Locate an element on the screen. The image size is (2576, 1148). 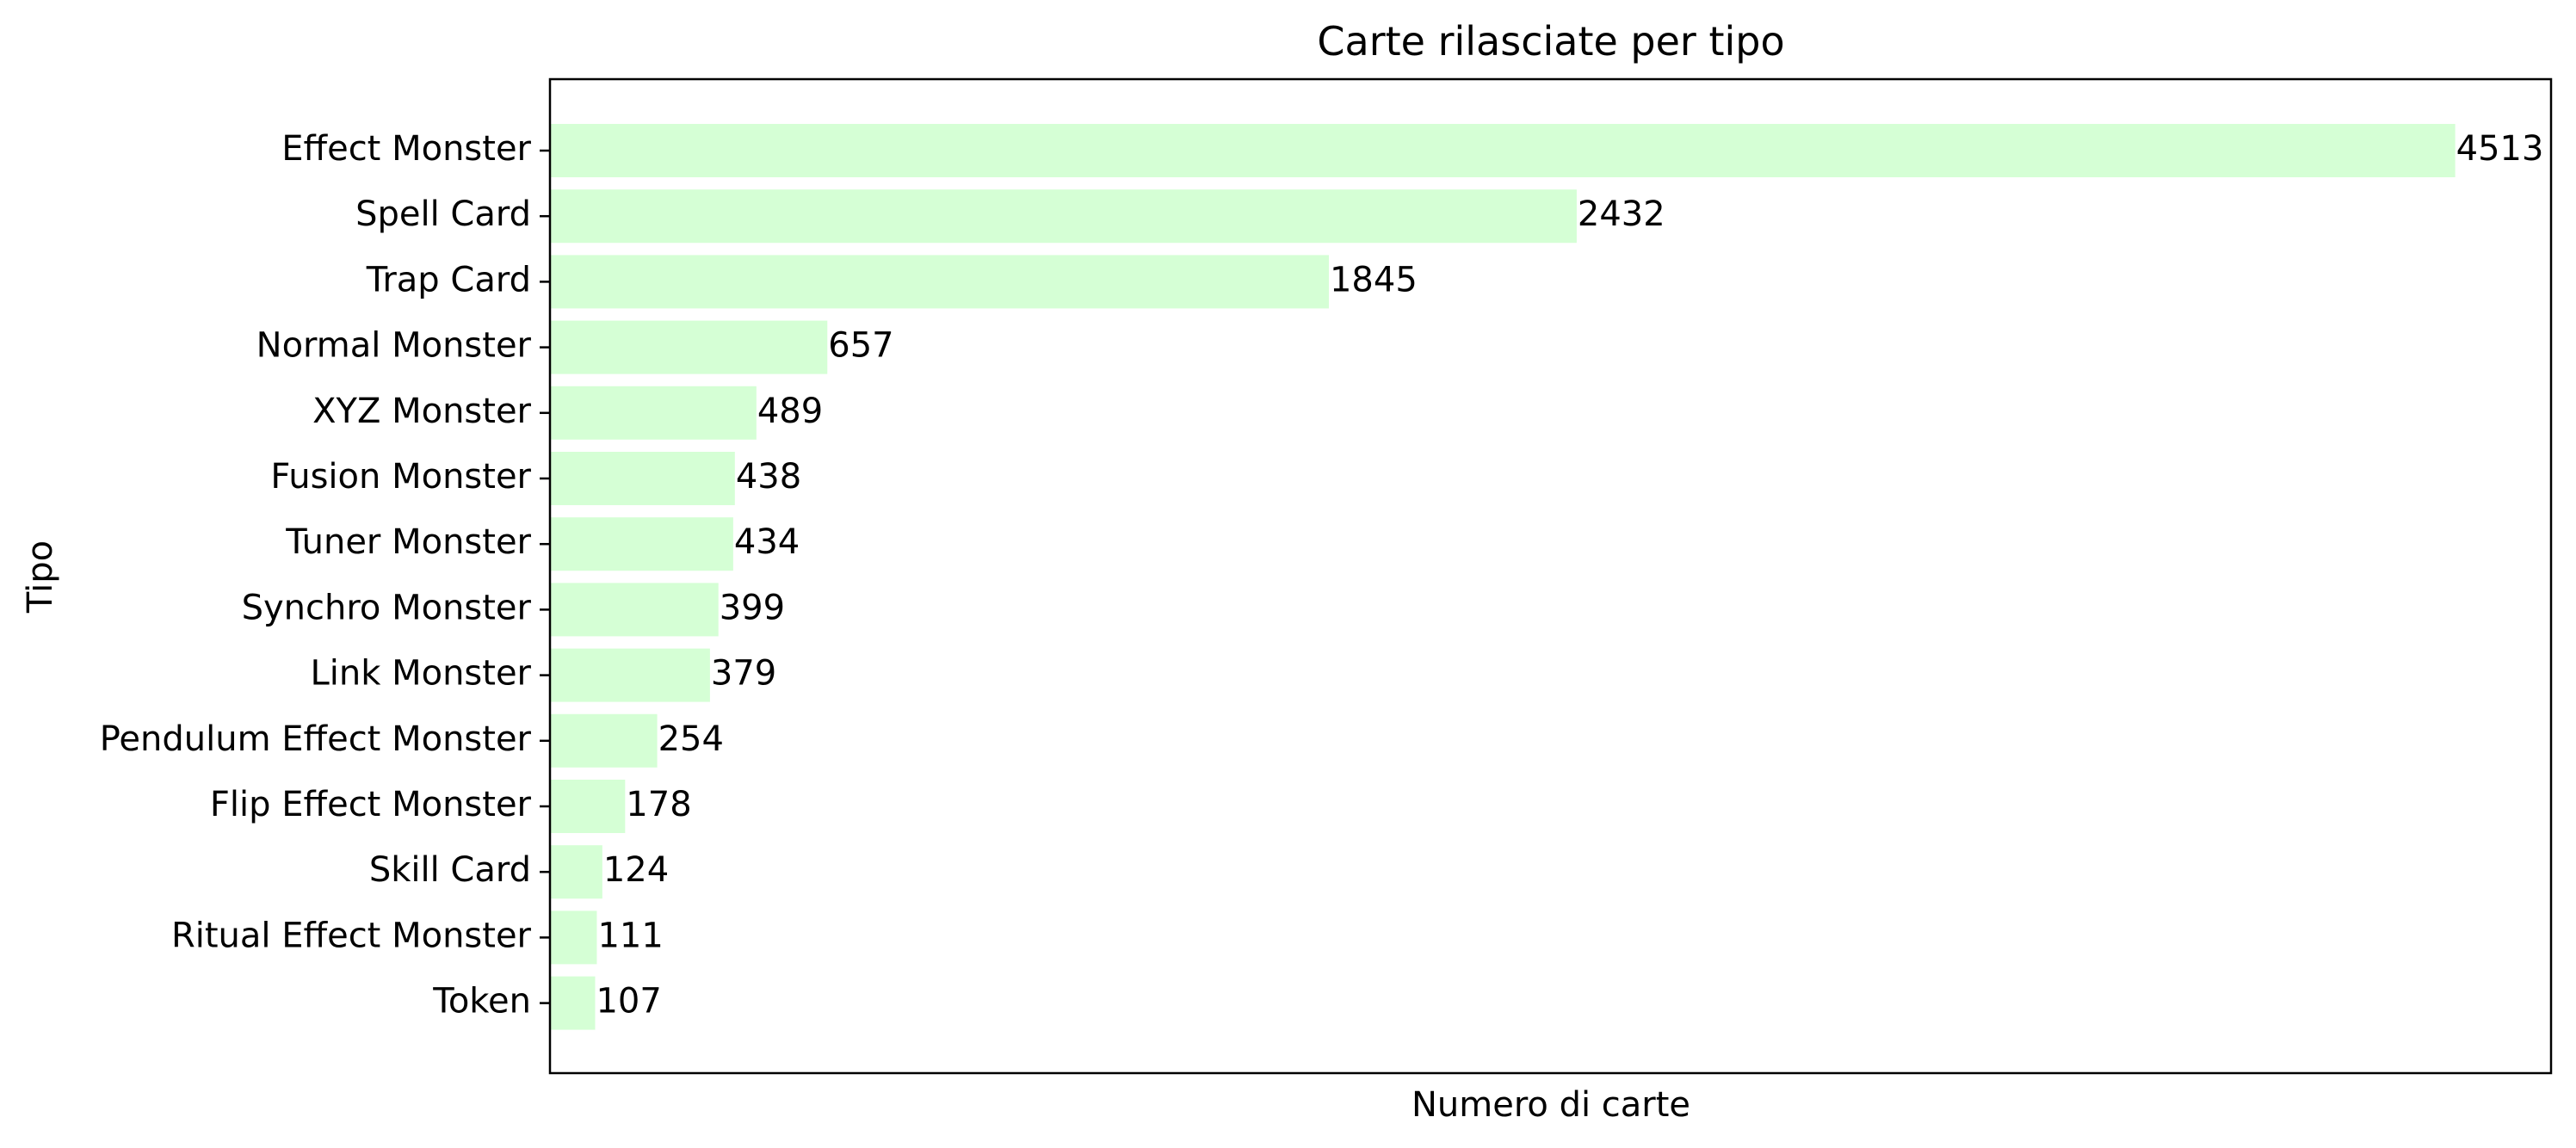
bar-value-label: 434 is located at coordinates (767, 542).